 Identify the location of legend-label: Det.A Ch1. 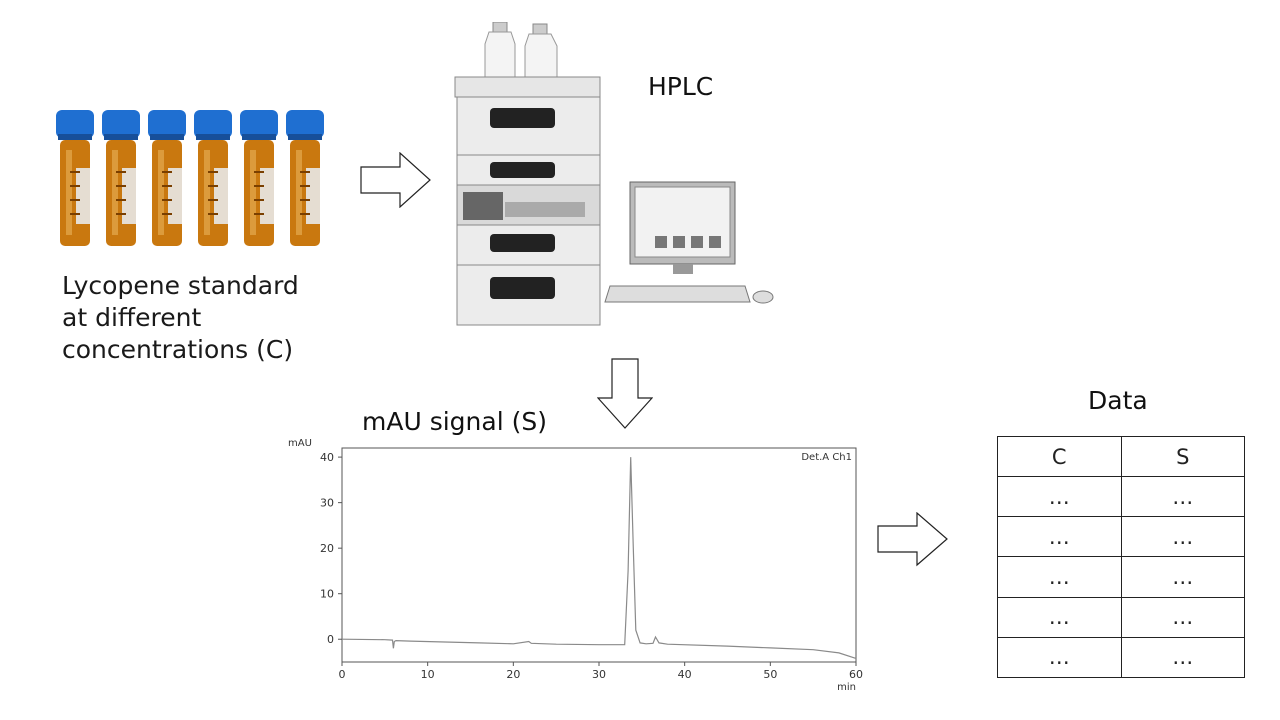
(826, 457).